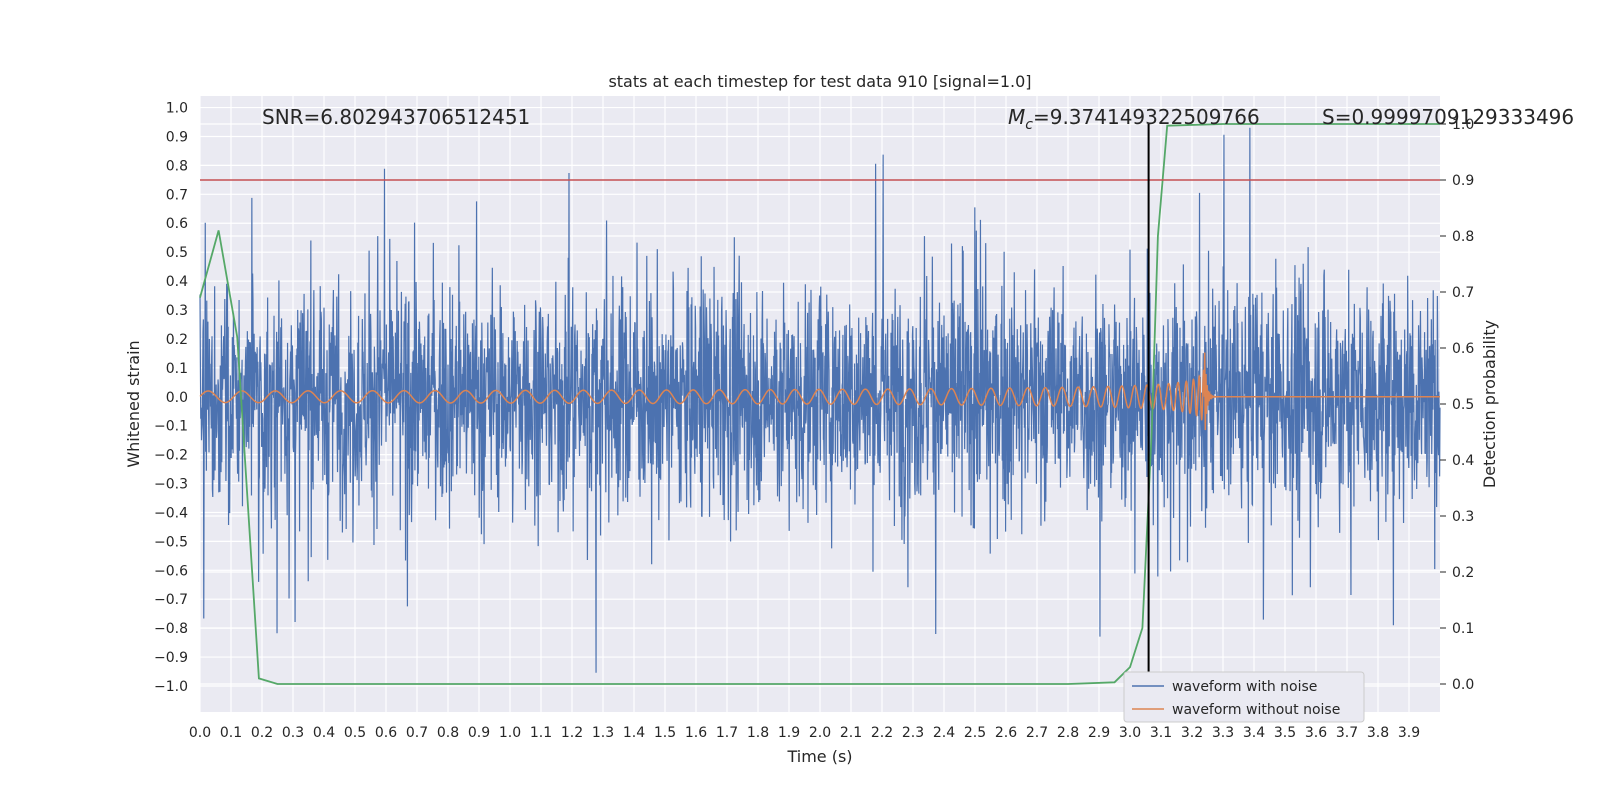 This screenshot has width=1600, height=800. What do you see at coordinates (355, 733) in the screenshot?
I see `x-tick-label-5: 0.5` at bounding box center [355, 733].